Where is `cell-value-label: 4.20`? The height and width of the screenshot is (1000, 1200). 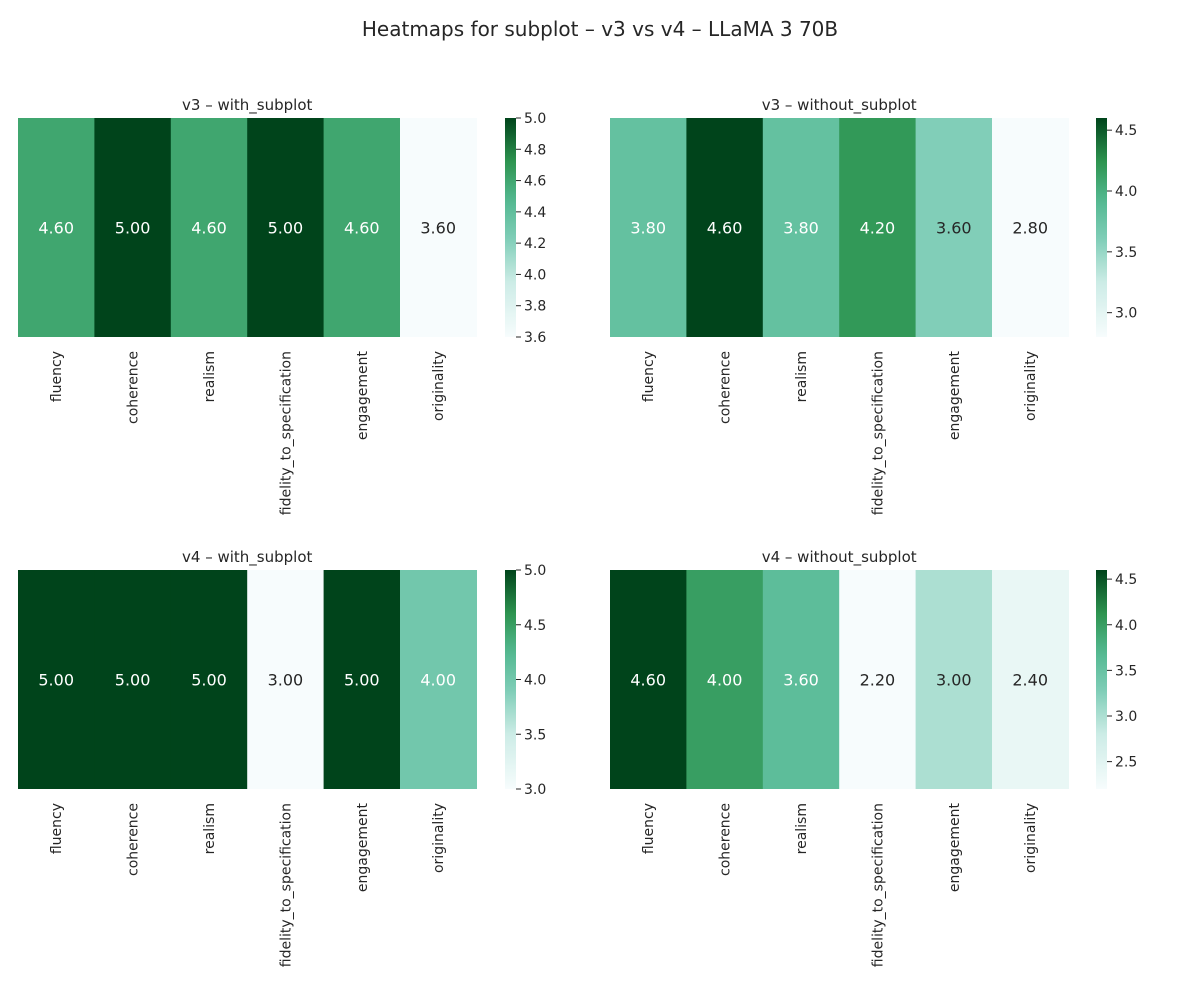
cell-value-label: 4.20 is located at coordinates (878, 228).